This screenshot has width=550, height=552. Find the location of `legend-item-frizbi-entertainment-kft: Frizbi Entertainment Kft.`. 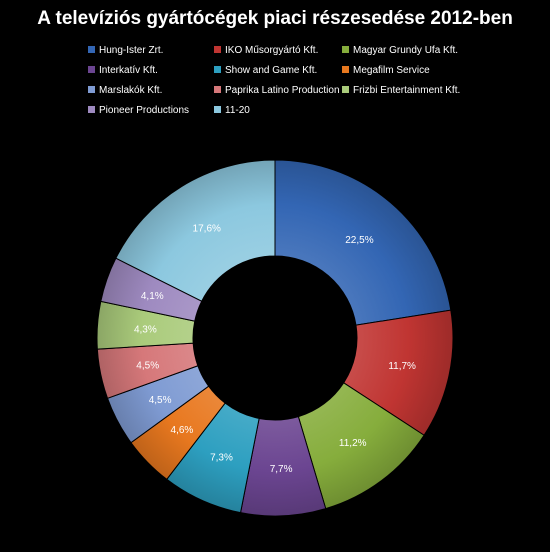

legend-item-frizbi-entertainment-kft: Frizbi Entertainment Kft. is located at coordinates (401, 91).